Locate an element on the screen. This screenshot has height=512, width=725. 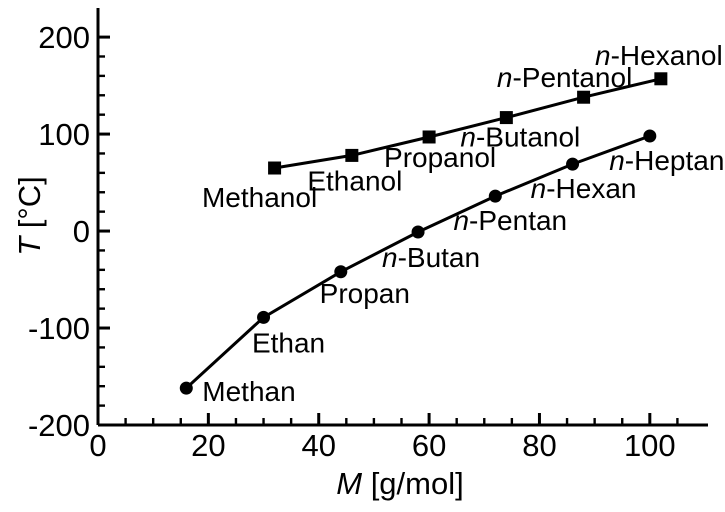
series-line-n-alkohole is located at coordinates (468, 123).